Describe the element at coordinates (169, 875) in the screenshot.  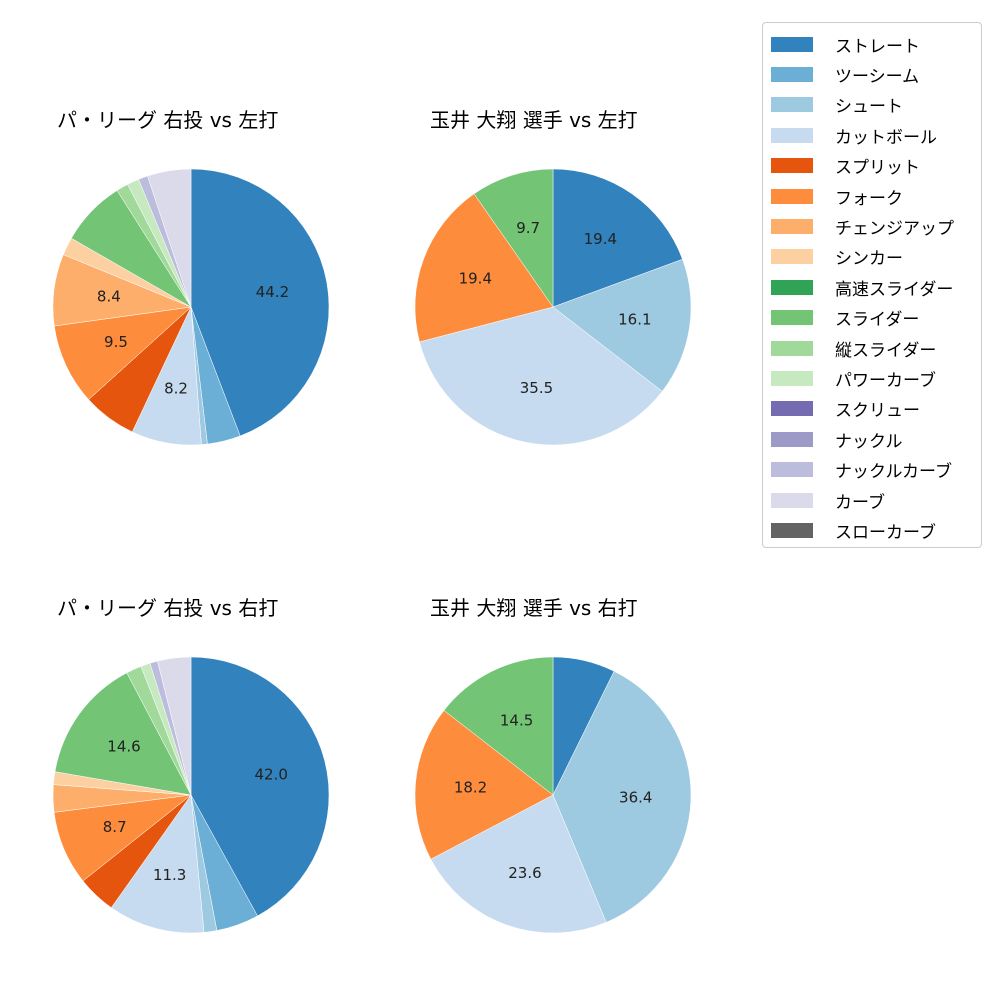
I see `slice-value-label: 11.3` at that location.